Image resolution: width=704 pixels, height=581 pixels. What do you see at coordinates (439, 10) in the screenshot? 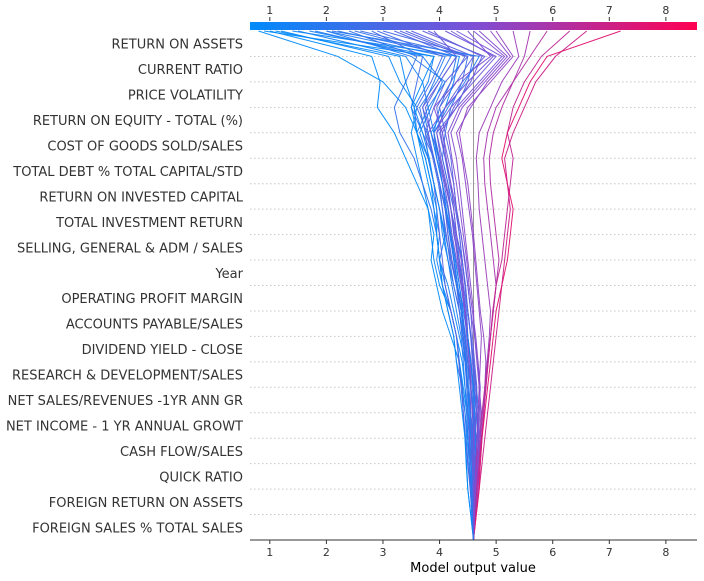
I see `x-tick-label-top: 4` at bounding box center [439, 10].